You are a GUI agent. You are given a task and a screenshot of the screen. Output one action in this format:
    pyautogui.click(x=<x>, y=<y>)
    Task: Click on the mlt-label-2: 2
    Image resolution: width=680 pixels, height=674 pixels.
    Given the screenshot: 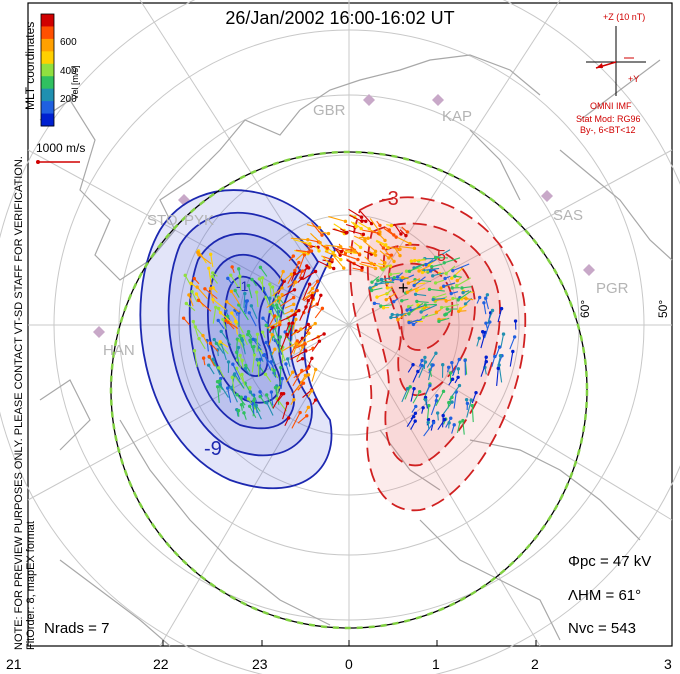 What is the action you would take?
    pyautogui.click(x=535, y=664)
    